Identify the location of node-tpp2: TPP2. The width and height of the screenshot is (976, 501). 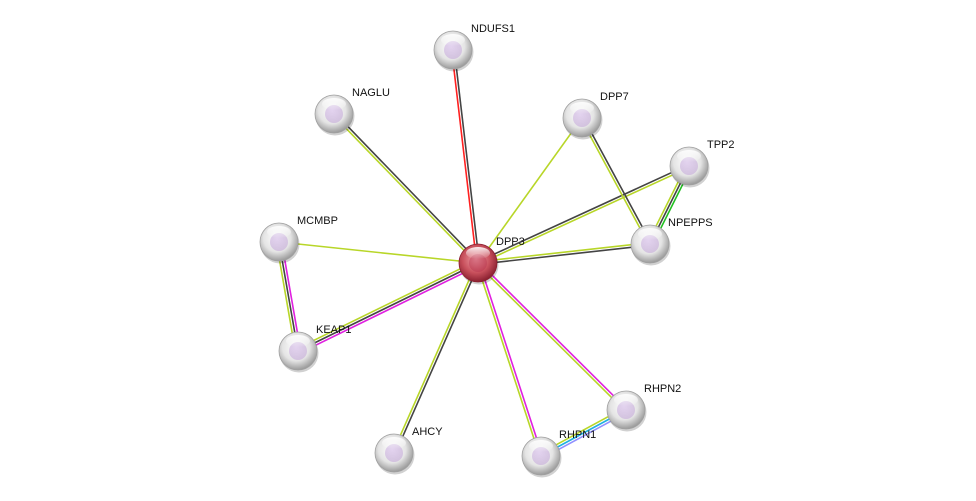
(702, 163).